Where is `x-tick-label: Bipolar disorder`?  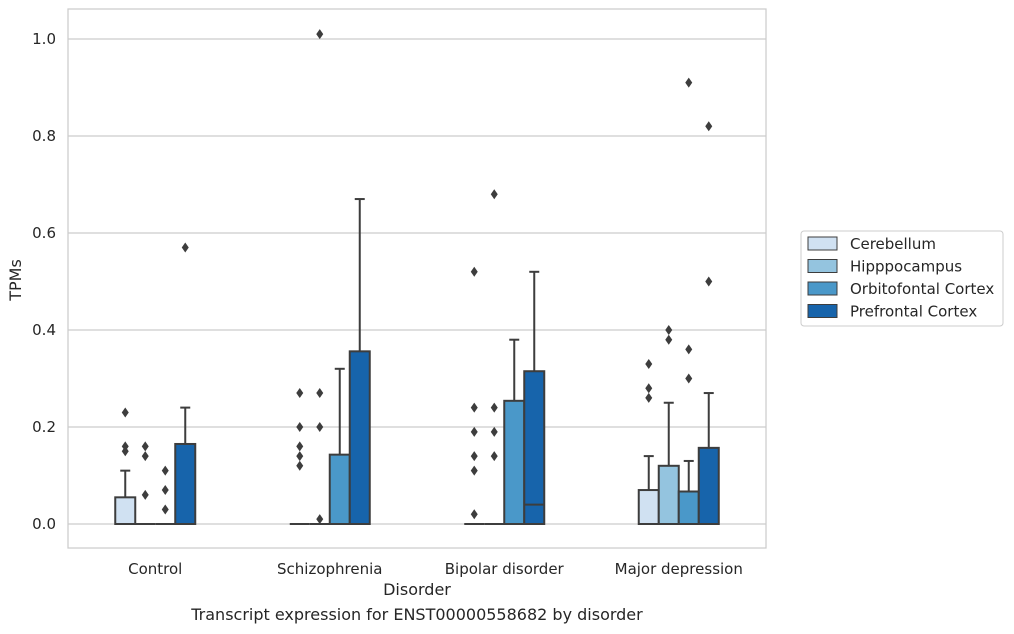 x-tick-label: Bipolar disorder is located at coordinates (505, 569).